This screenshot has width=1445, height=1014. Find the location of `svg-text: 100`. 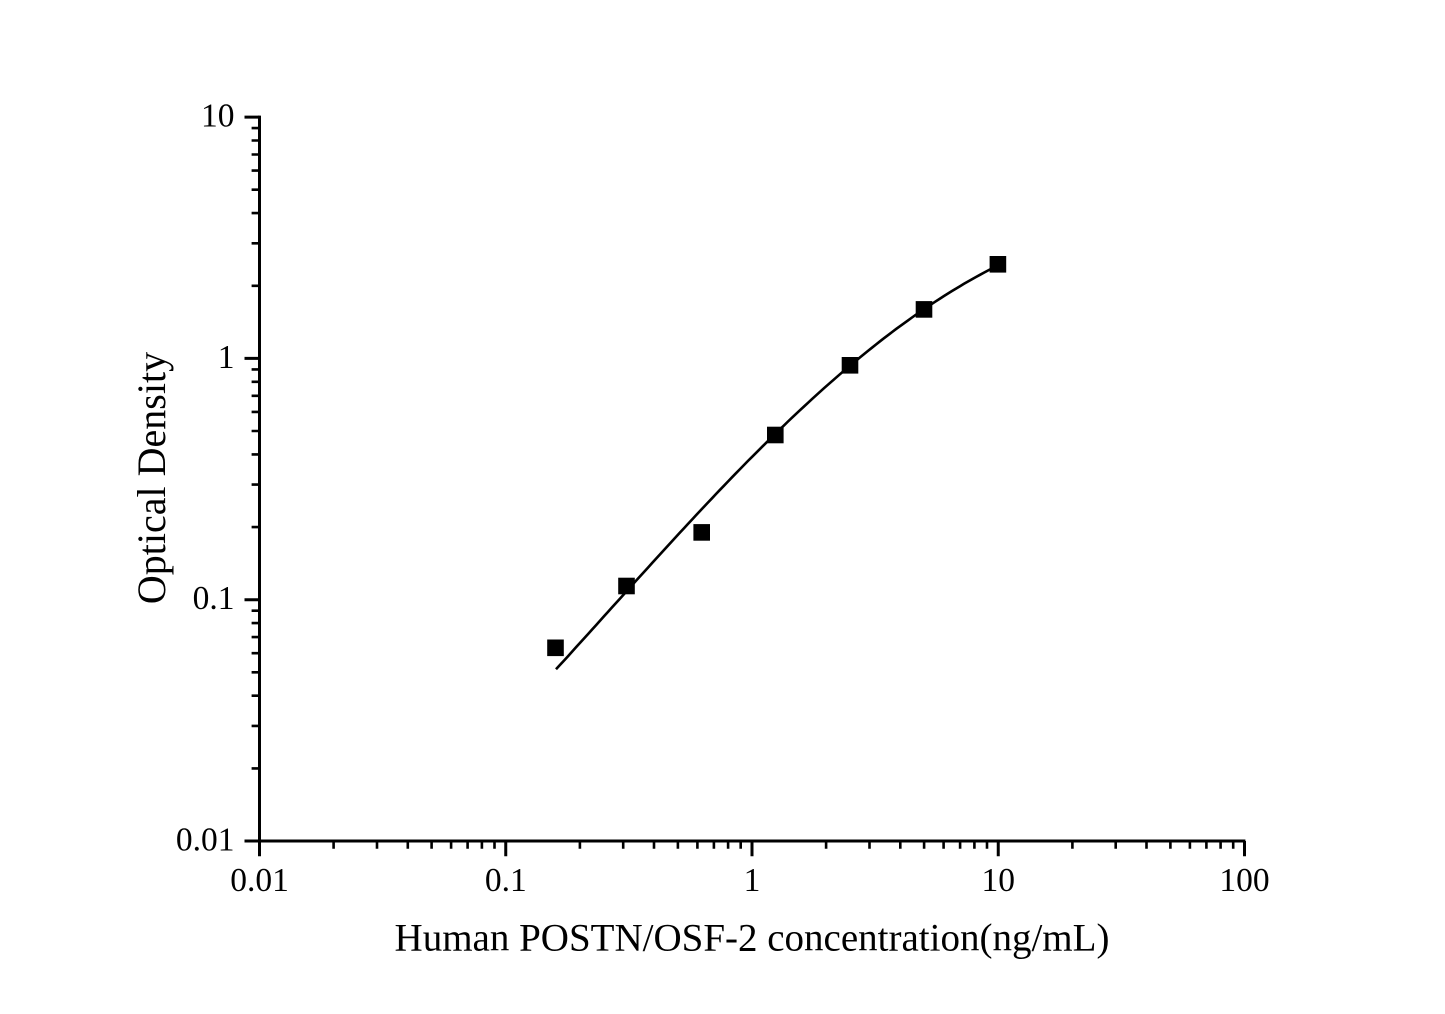

svg-text: 100 is located at coordinates (1244, 880).